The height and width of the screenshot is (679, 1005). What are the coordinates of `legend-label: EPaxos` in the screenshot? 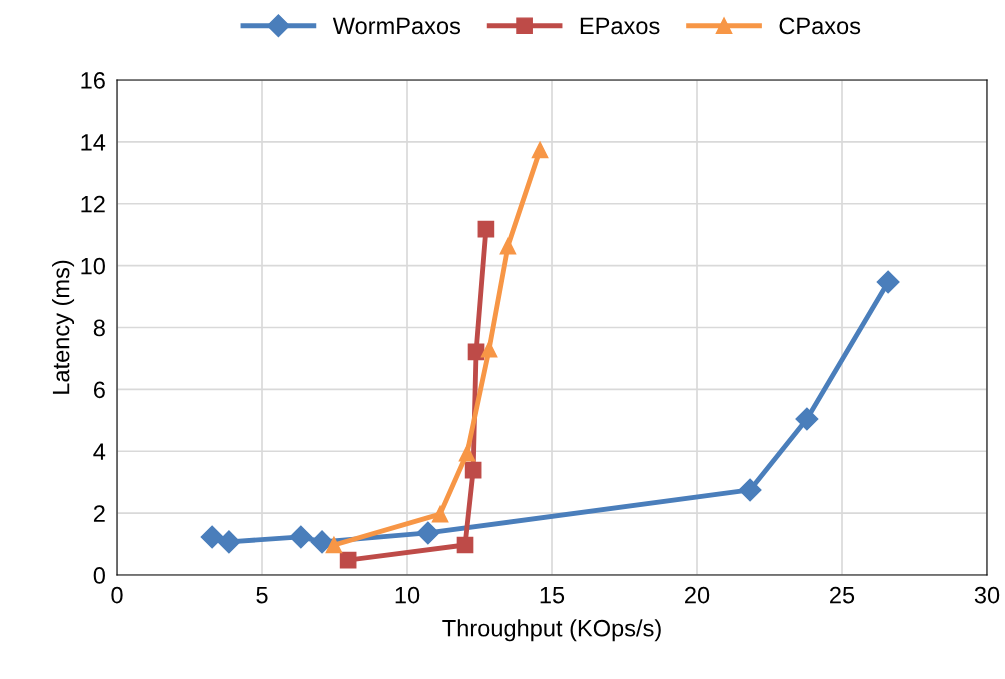 It's located at (620, 26).